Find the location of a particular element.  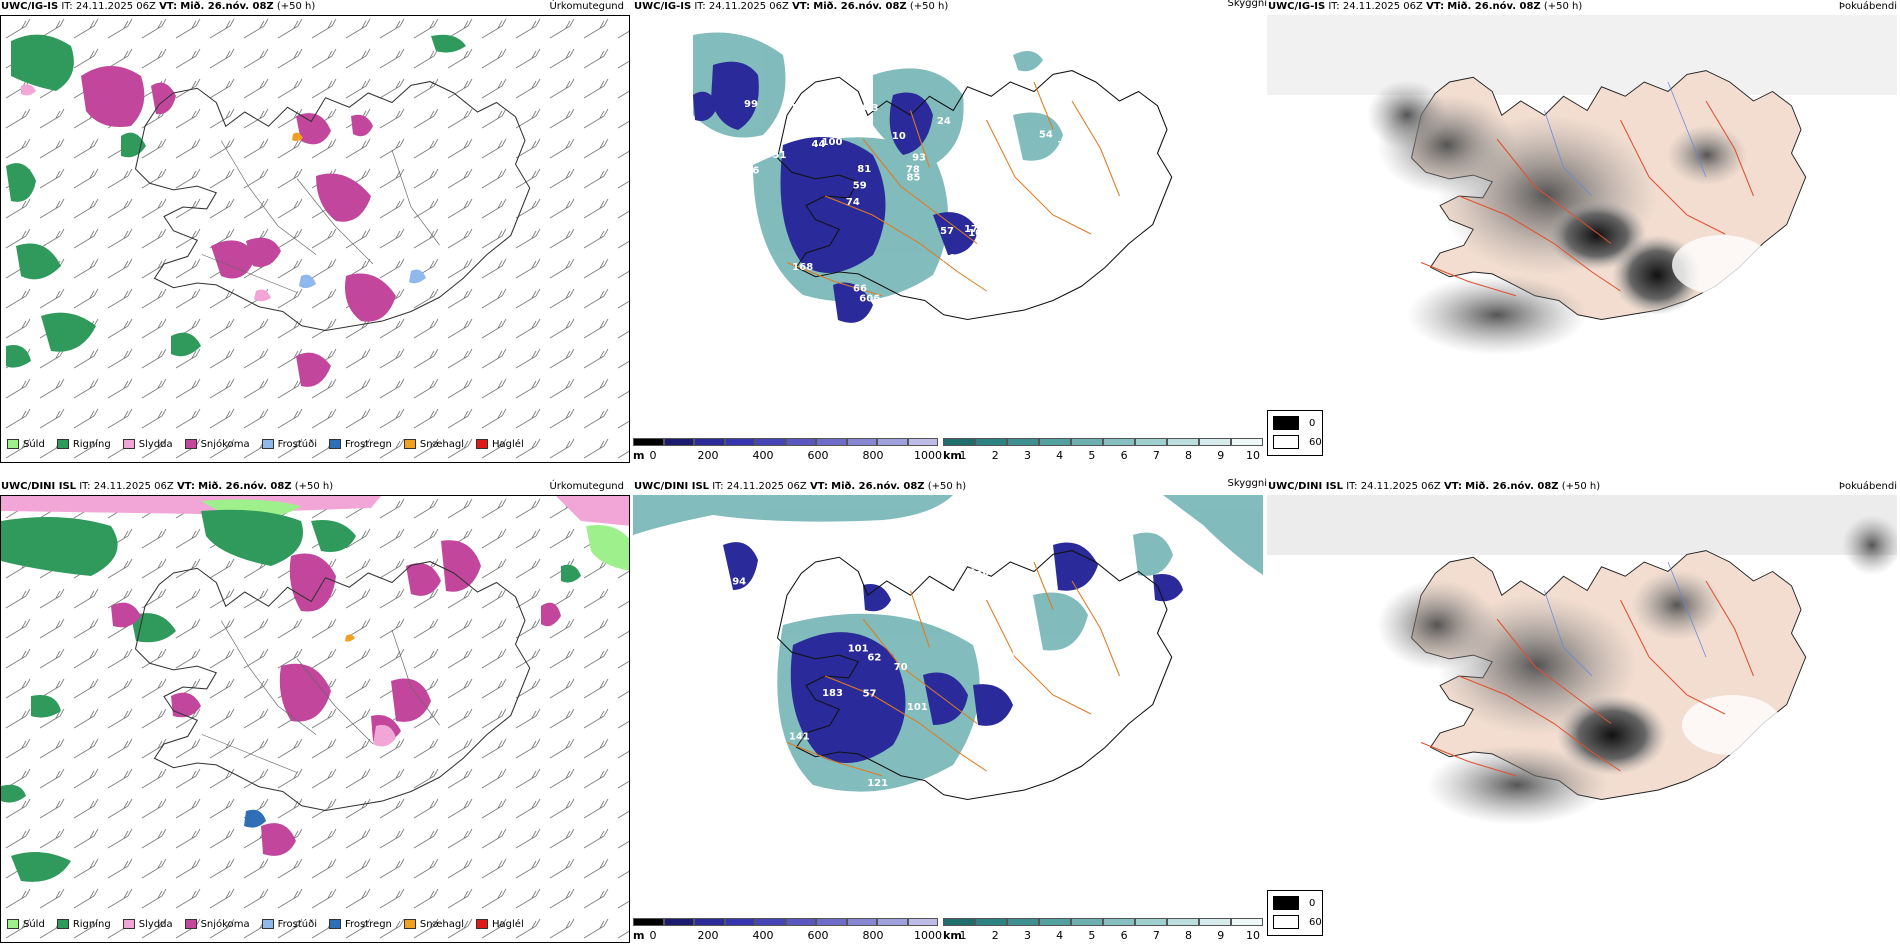

cloud-base-label: 68 is located at coordinates (984, 639).